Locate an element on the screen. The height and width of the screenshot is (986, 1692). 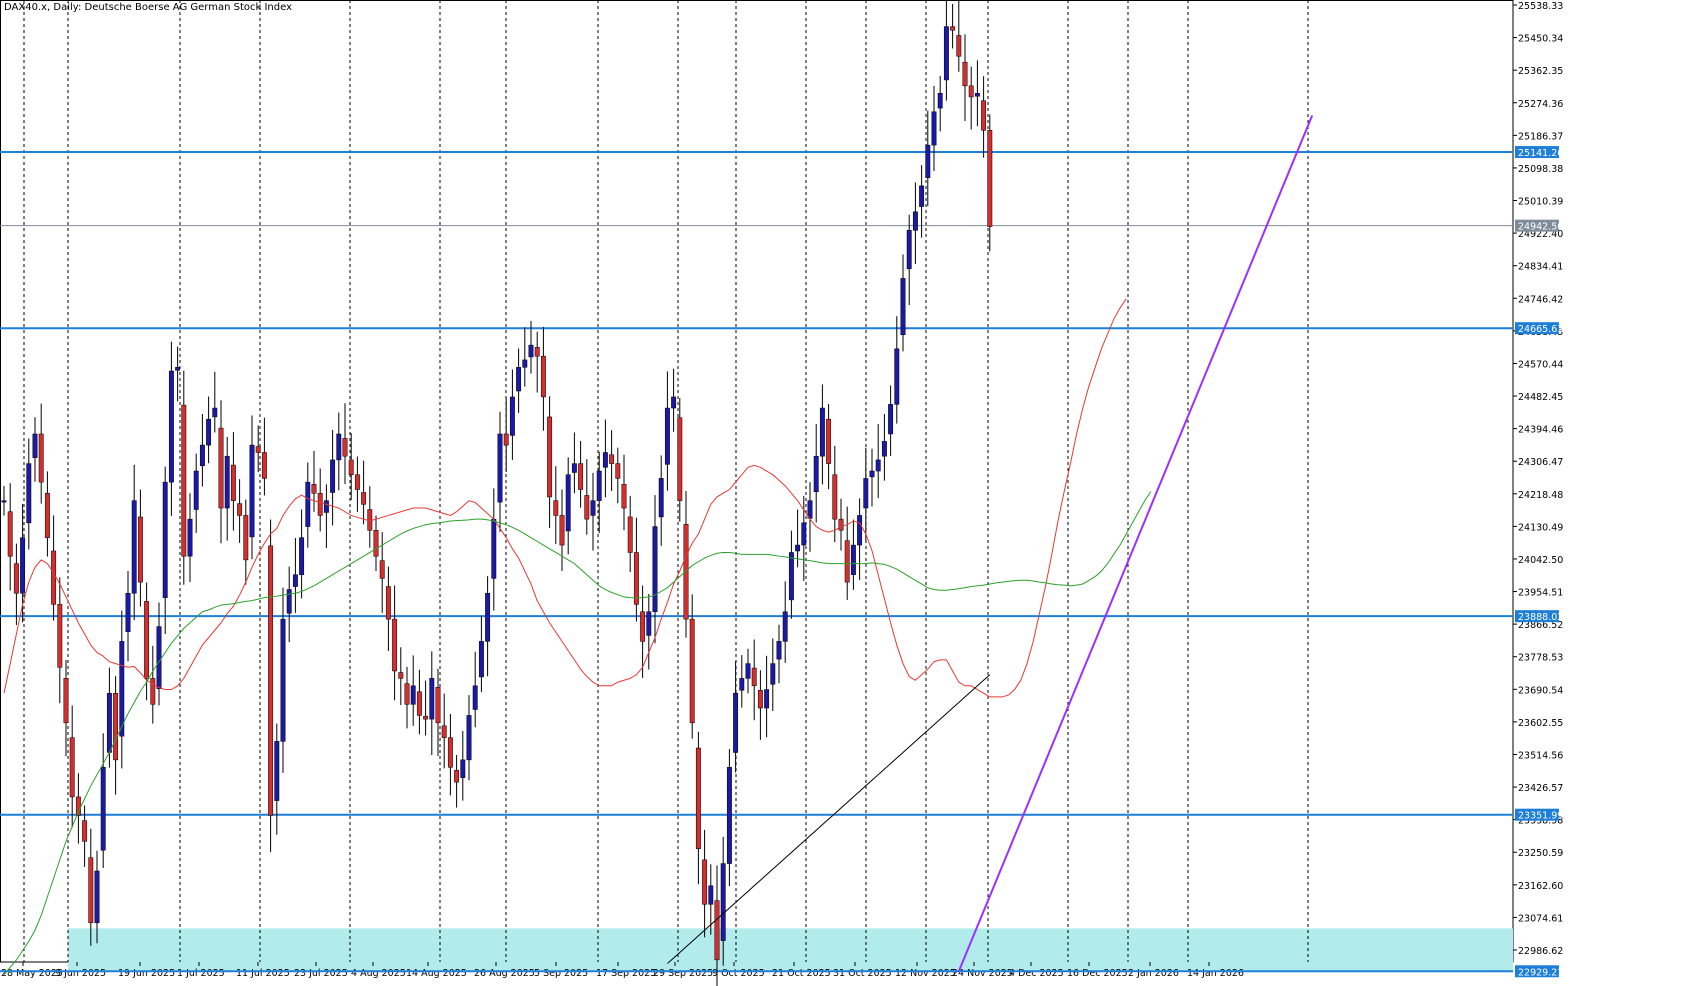
level-price-box is located at coordinates (1537, 814).